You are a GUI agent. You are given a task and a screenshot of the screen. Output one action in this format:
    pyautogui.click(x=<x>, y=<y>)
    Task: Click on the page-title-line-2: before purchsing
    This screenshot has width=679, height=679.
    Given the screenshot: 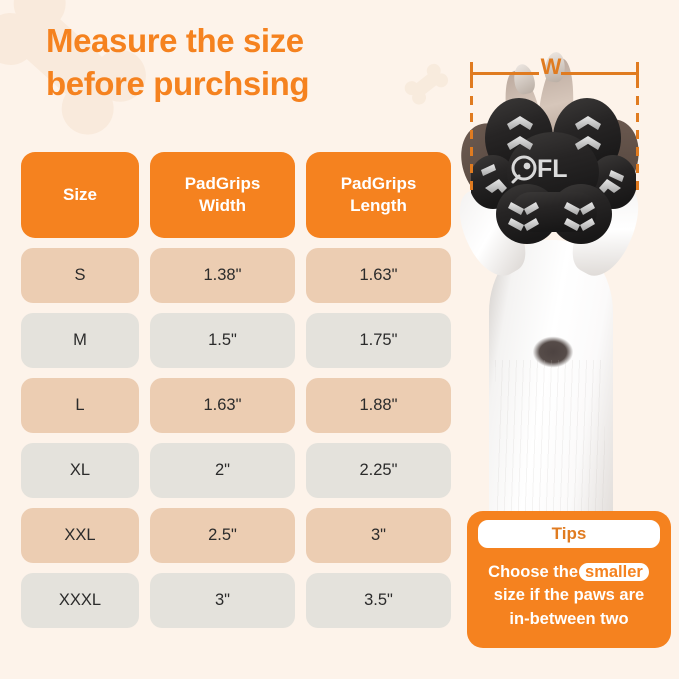 What is the action you would take?
    pyautogui.click(x=178, y=83)
    